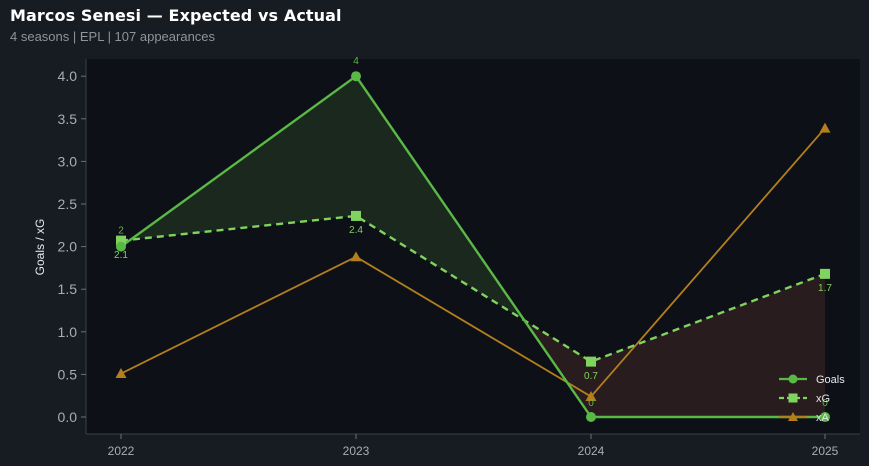 This screenshot has height=466, width=869. I want to click on x-tick-label: 2022, so click(121, 451).